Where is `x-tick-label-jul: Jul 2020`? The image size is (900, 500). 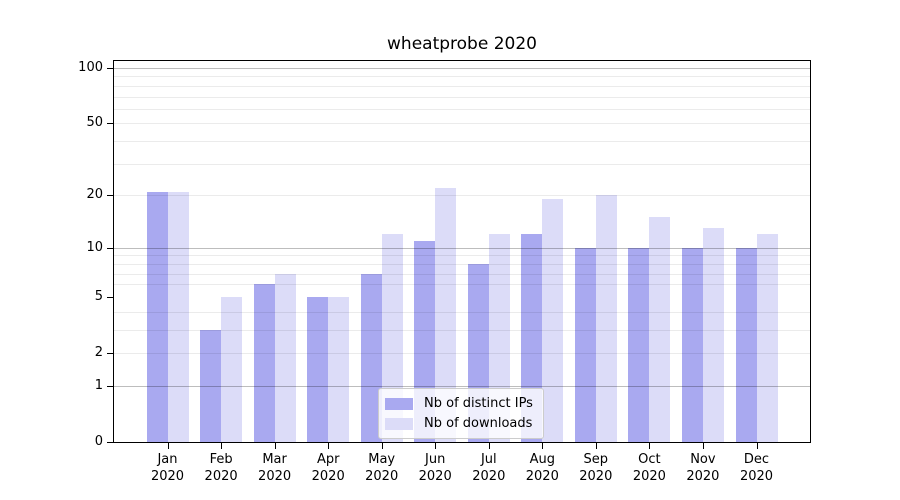 x-tick-label-jul: Jul 2020 is located at coordinates (489, 468).